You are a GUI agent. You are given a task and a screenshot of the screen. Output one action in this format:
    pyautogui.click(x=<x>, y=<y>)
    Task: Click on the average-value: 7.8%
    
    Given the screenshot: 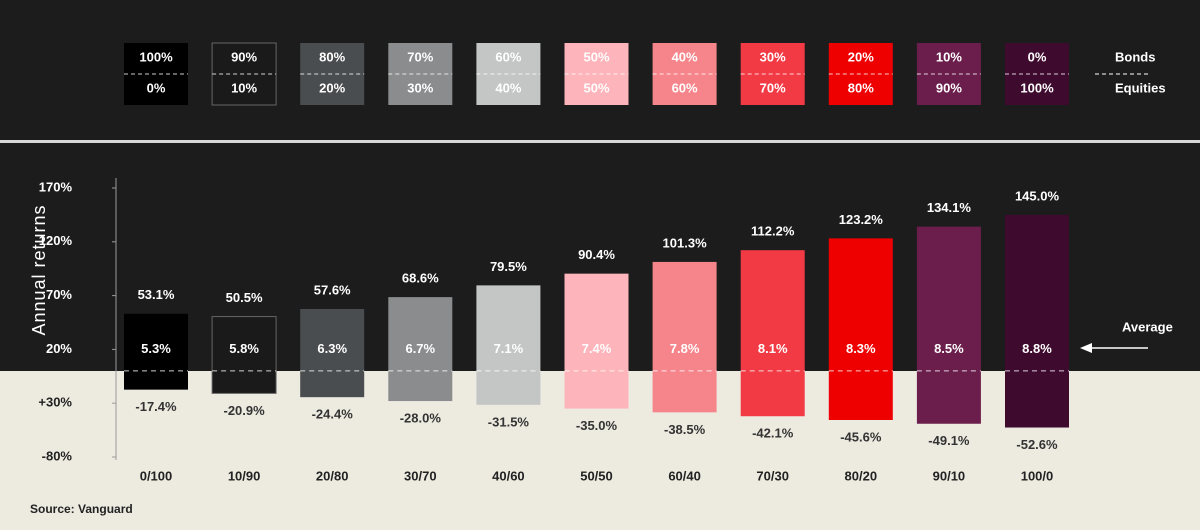 What is the action you would take?
    pyautogui.click(x=685, y=348)
    